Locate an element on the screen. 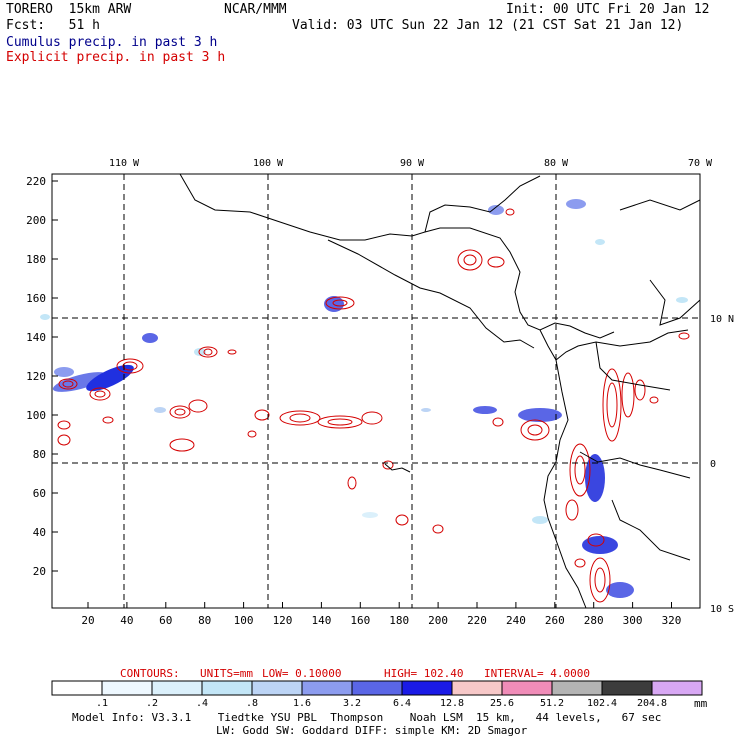 This screenshot has width=740, height=740. y-tick-label: 160 is located at coordinates (36, 298).